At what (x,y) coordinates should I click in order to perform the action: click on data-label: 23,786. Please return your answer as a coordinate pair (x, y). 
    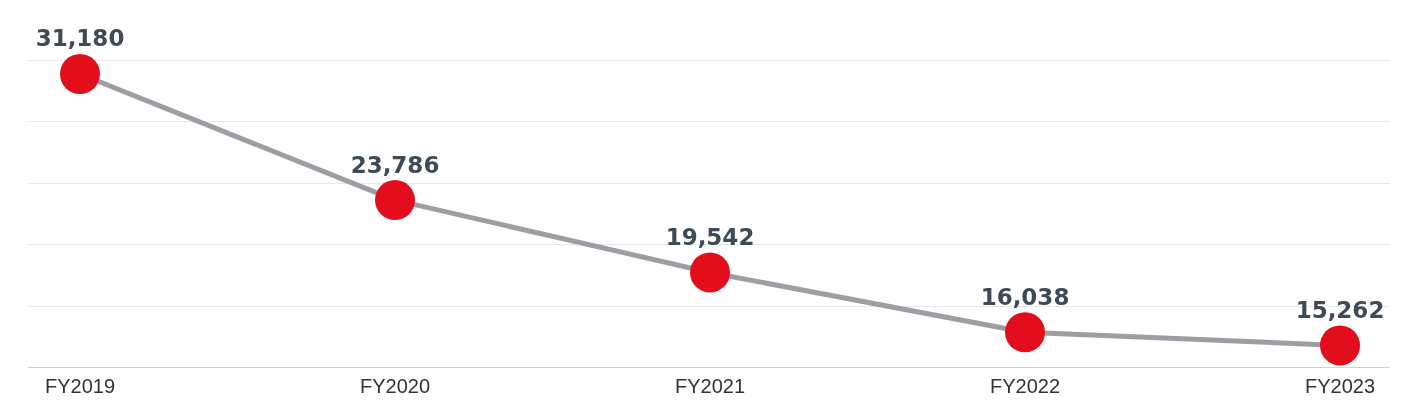
    Looking at the image, I should click on (395, 164).